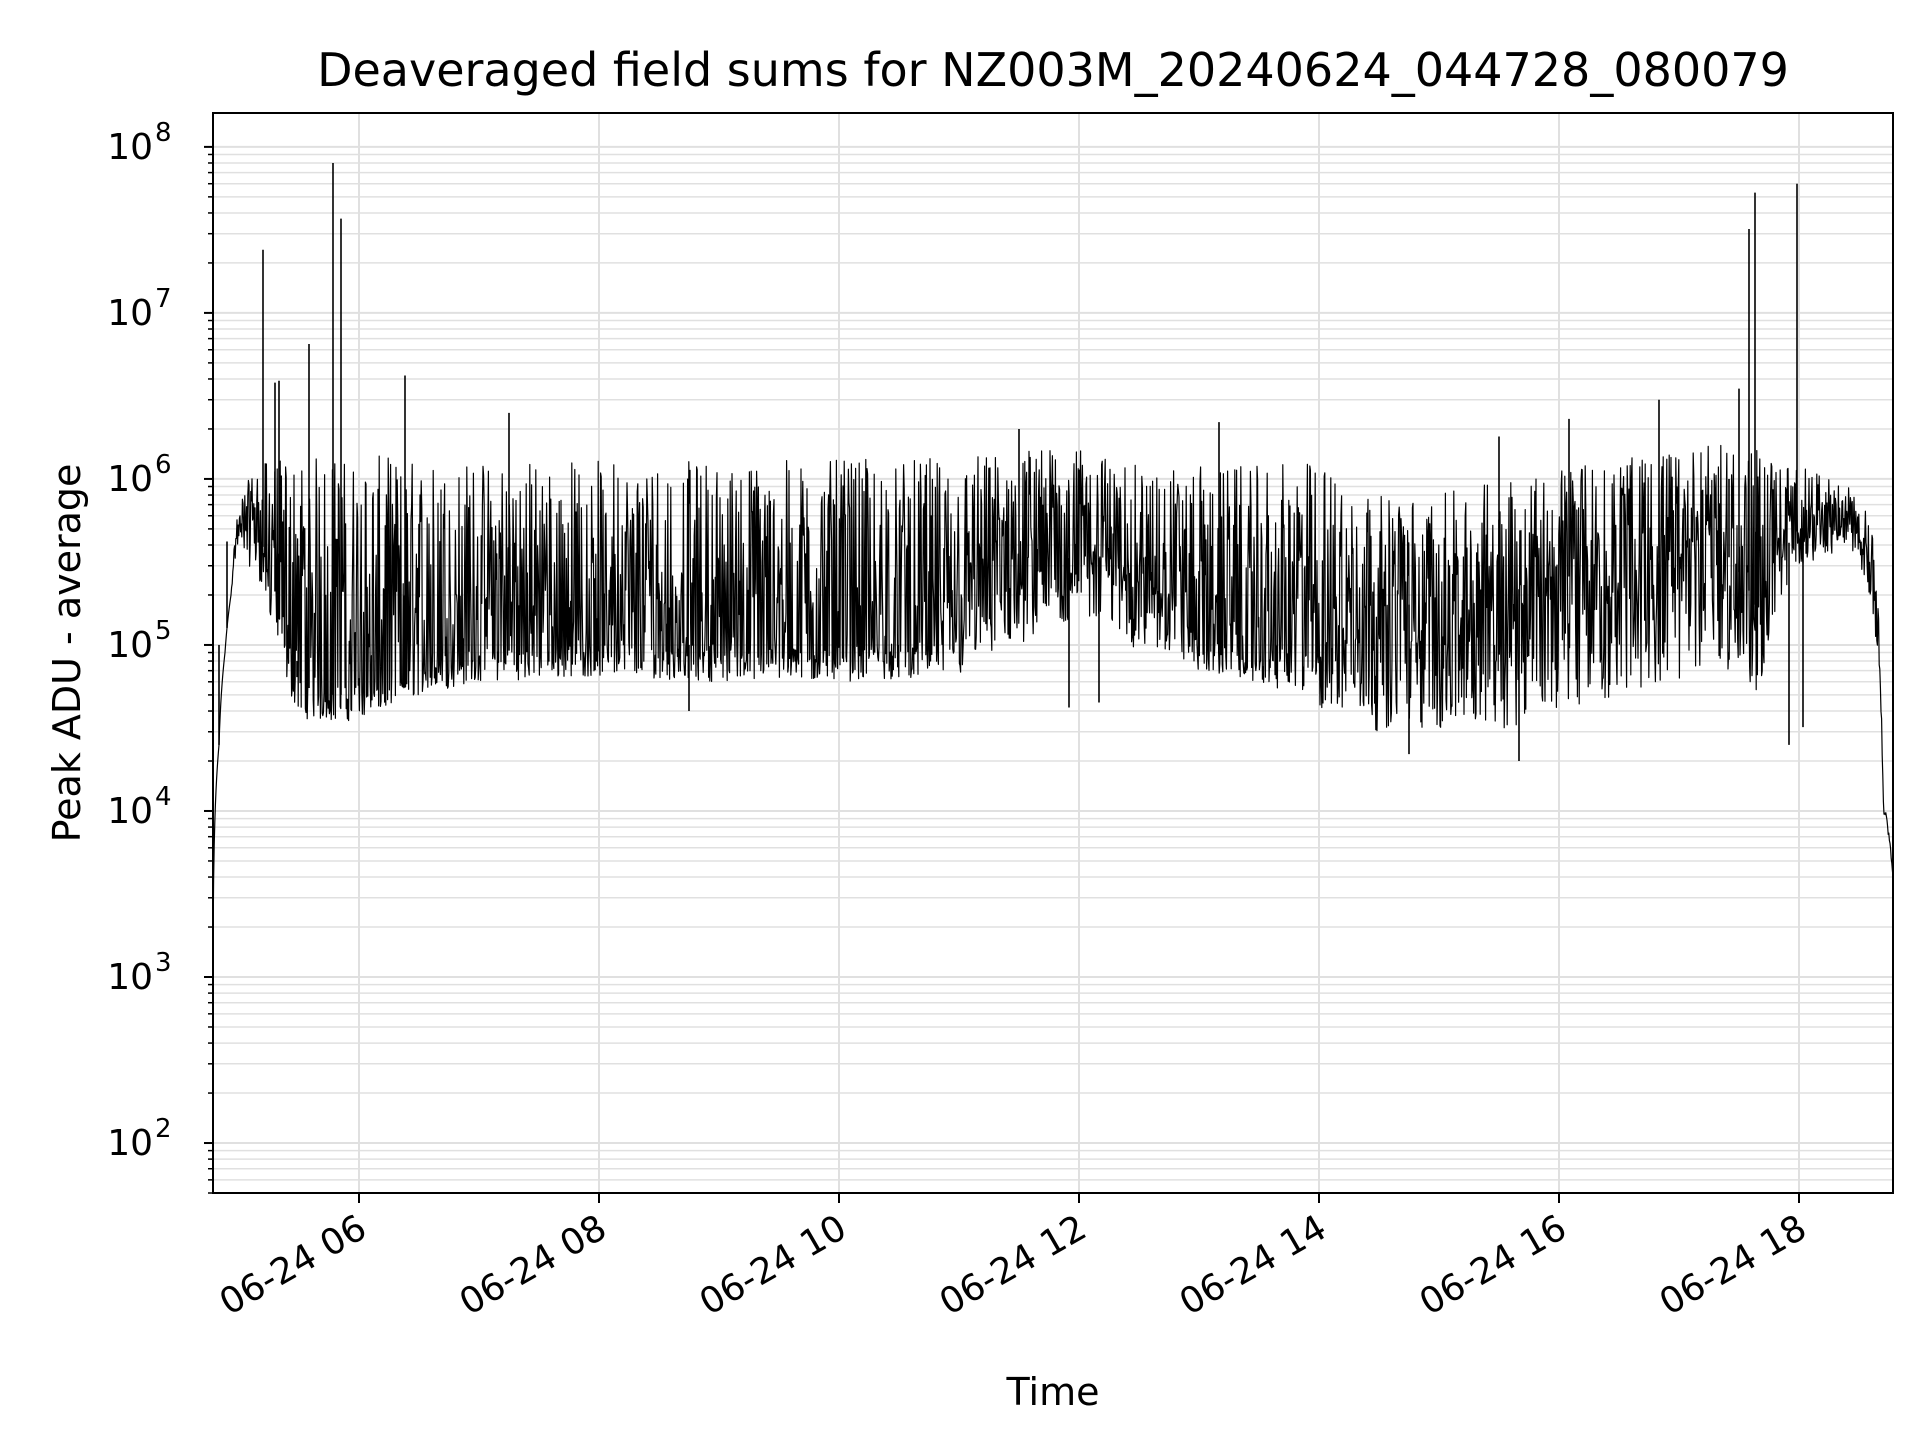 This screenshot has width=1920, height=1440. I want to click on y-tick-exponent: 4, so click(163, 797).